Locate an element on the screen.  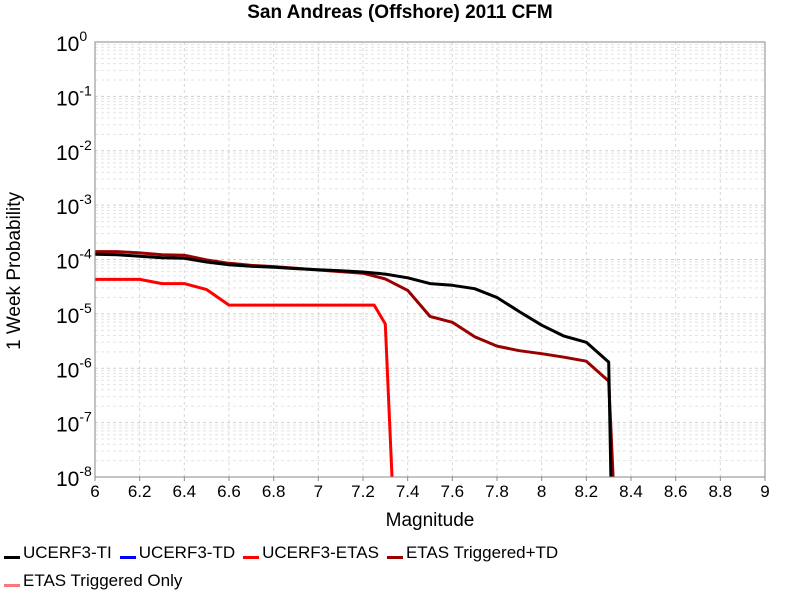
legend-item-etas-triggered-only: ETAS Triggered Only is located at coordinates (93, 581).